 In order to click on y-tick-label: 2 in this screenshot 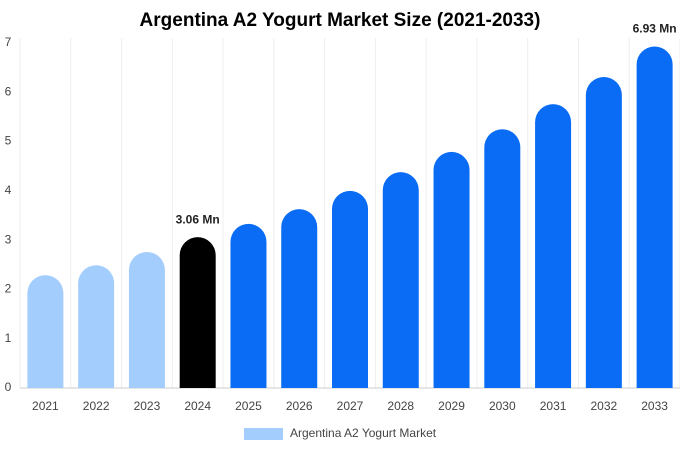, I will do `click(8, 289)`.